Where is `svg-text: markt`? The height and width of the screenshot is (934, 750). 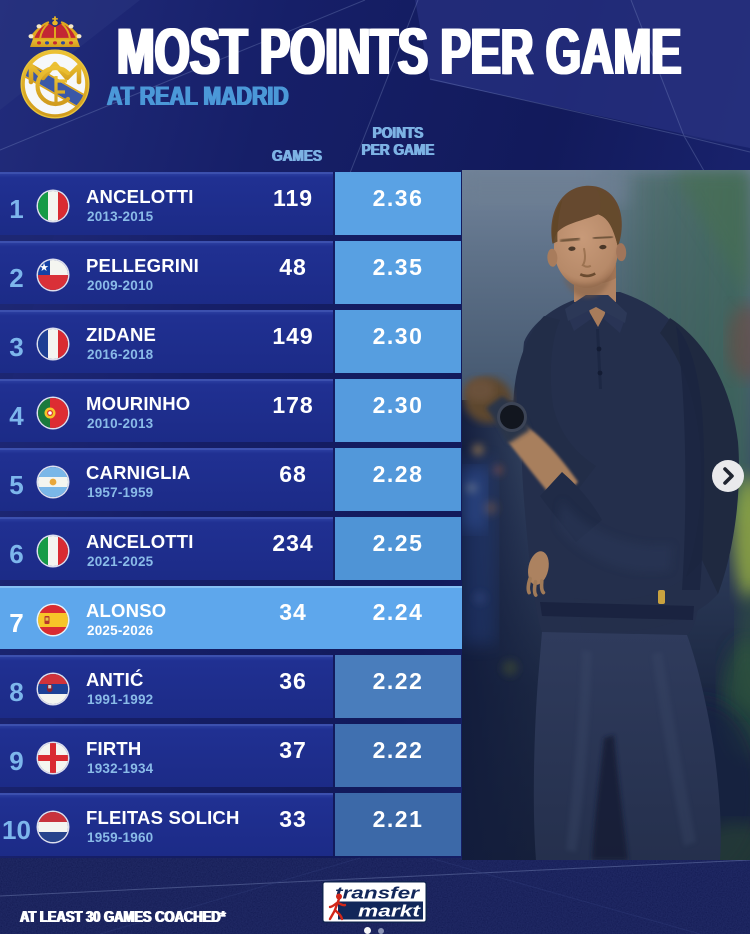 svg-text: markt is located at coordinates (390, 911).